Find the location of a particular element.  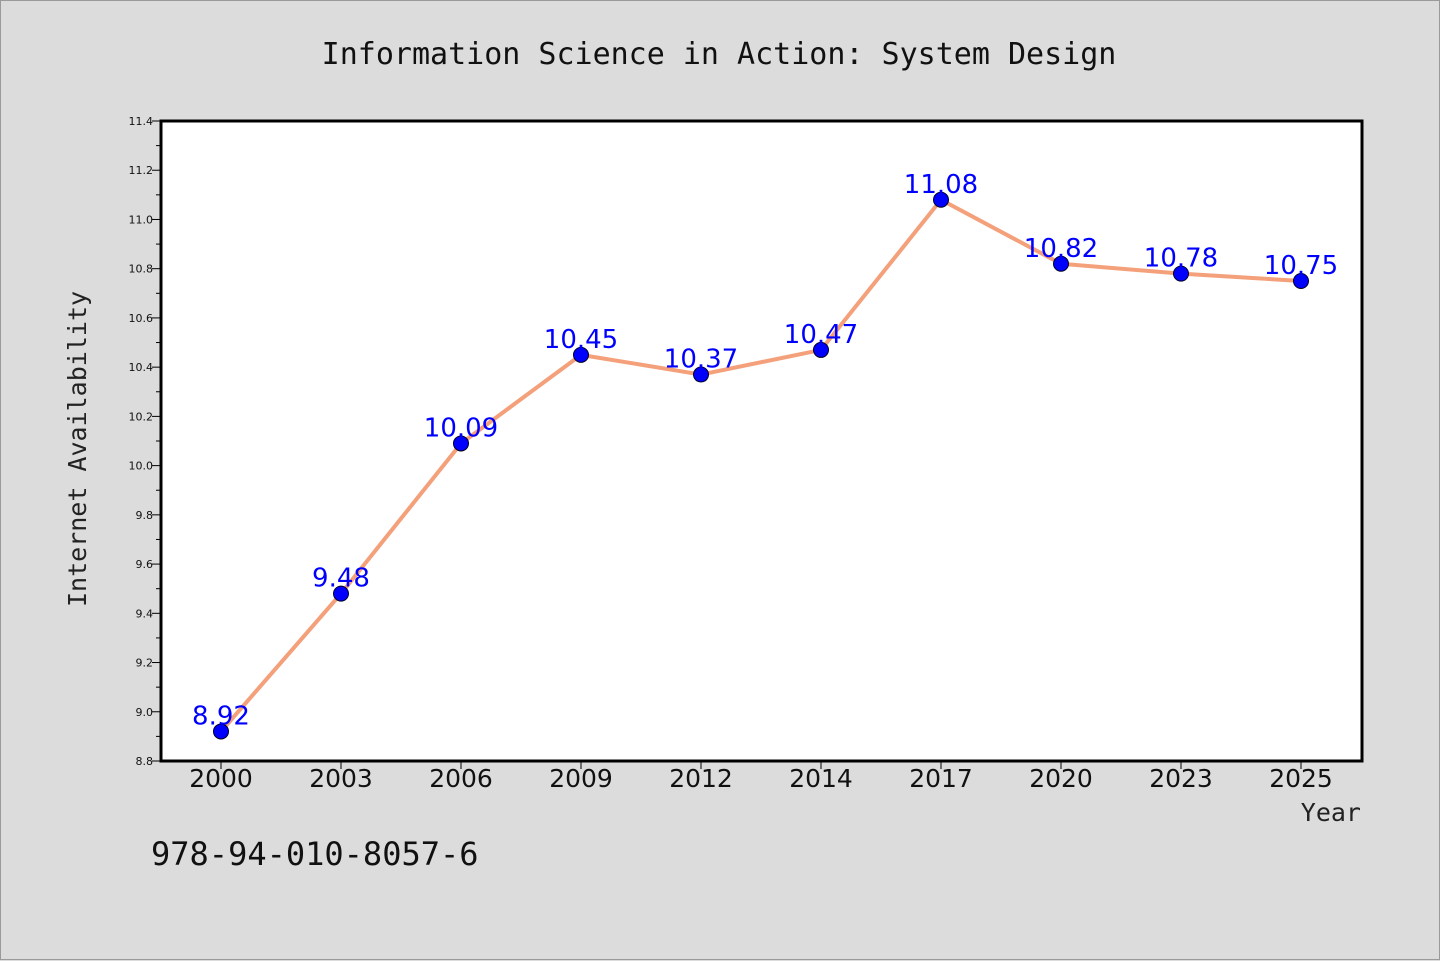

y-tick-label: 10.0 is located at coordinates (141, 466).